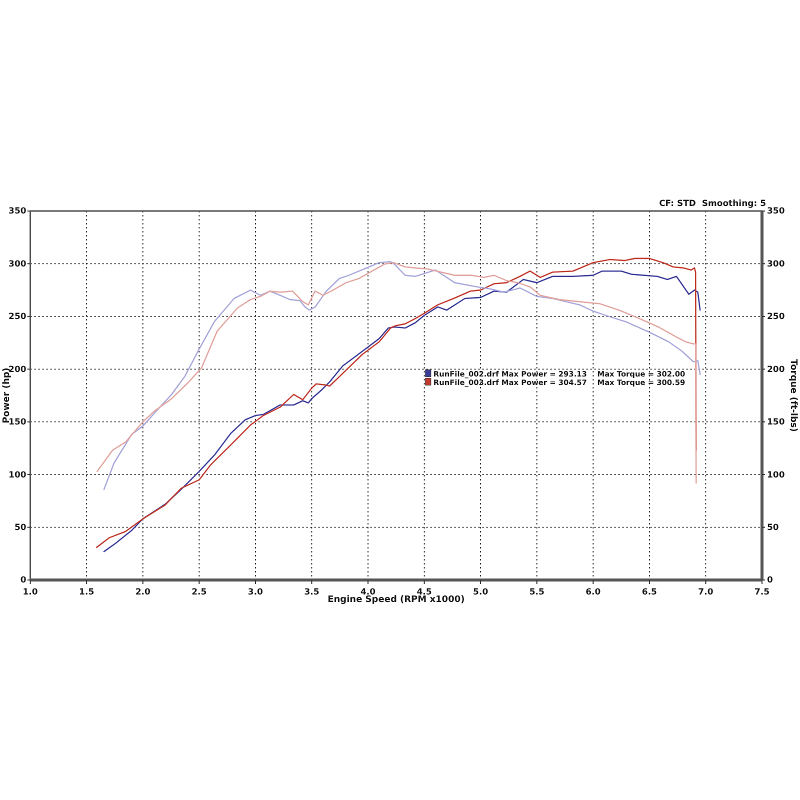  What do you see at coordinates (256, 593) in the screenshot?
I see `x-tick-label: 3.0` at bounding box center [256, 593].